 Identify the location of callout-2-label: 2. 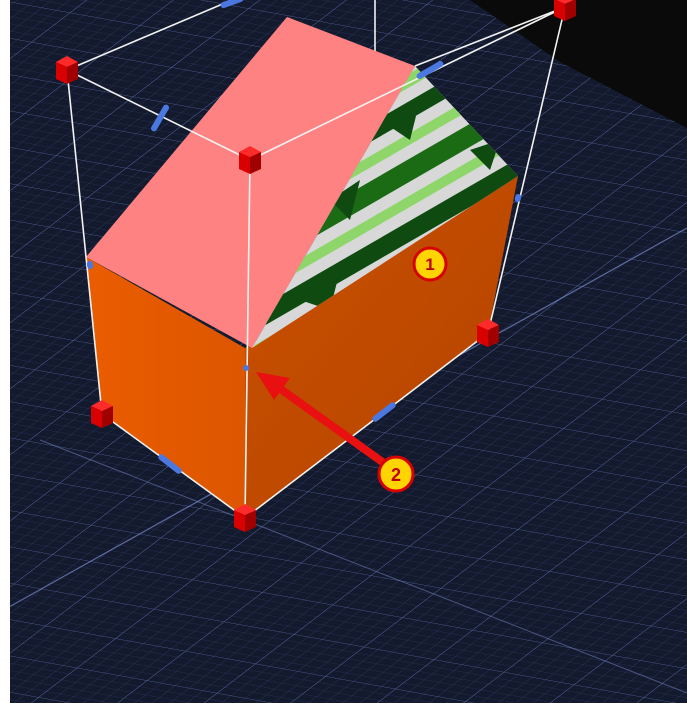
(396, 475).